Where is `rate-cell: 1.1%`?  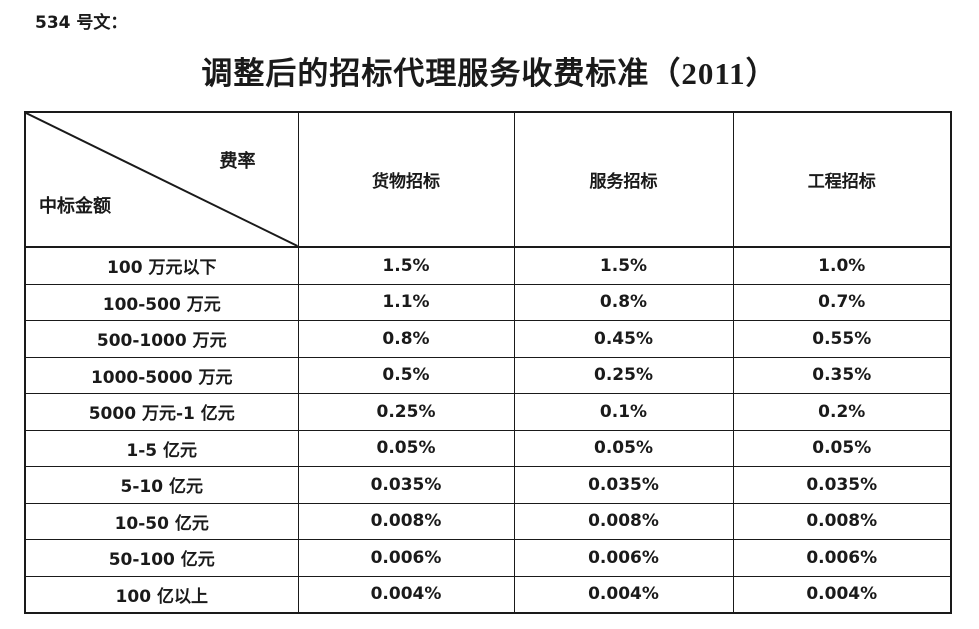
rate-cell: 1.1% is located at coordinates (406, 302).